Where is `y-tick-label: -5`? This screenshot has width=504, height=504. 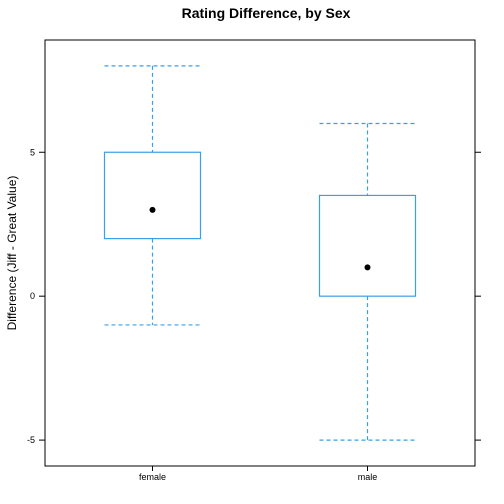 y-tick-label: -5 is located at coordinates (31, 440).